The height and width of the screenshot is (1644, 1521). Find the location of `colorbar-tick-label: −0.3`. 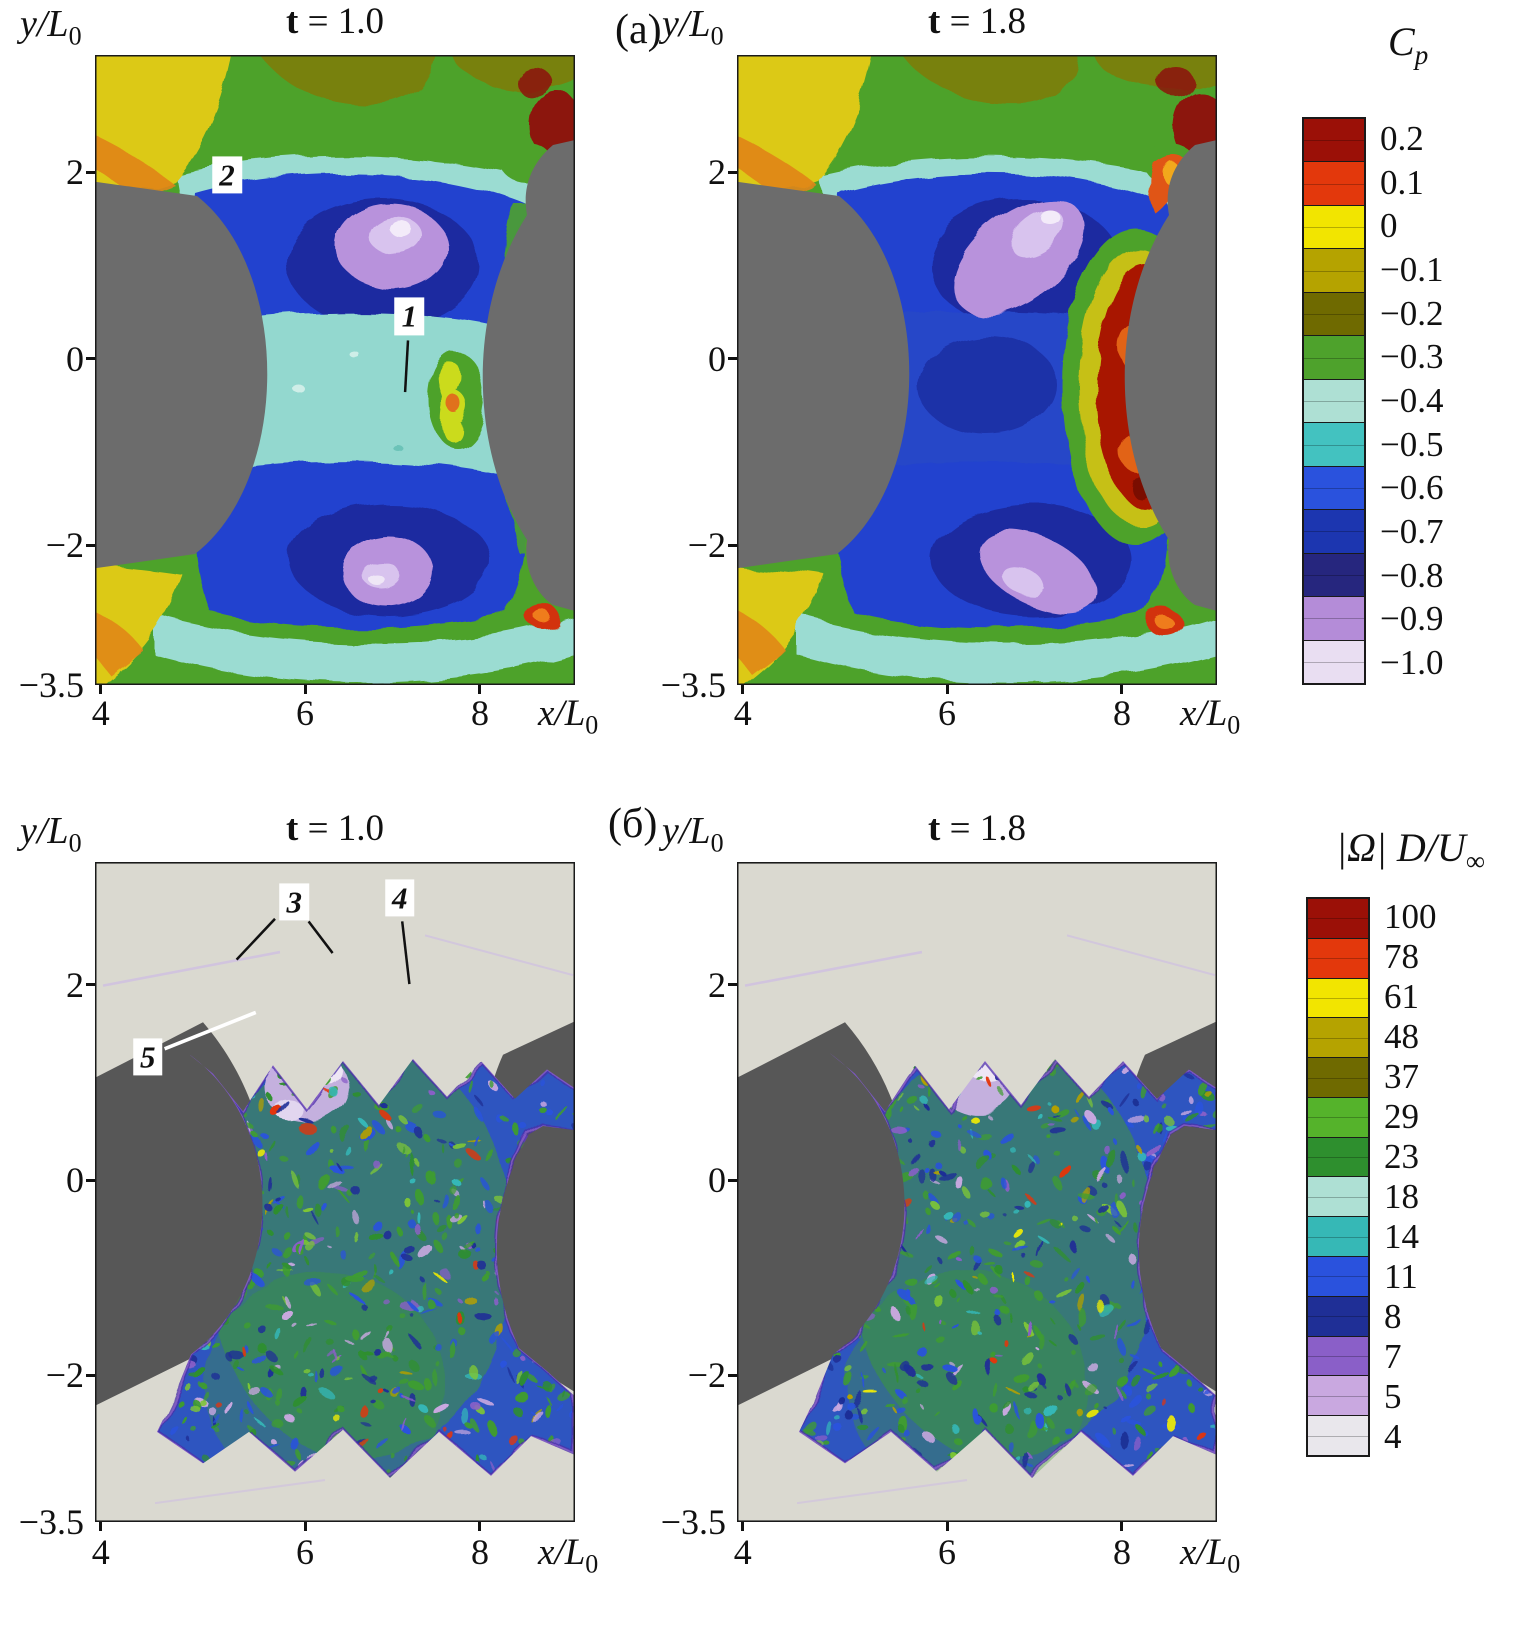

colorbar-tick-label: −0.3 is located at coordinates (1412, 357).